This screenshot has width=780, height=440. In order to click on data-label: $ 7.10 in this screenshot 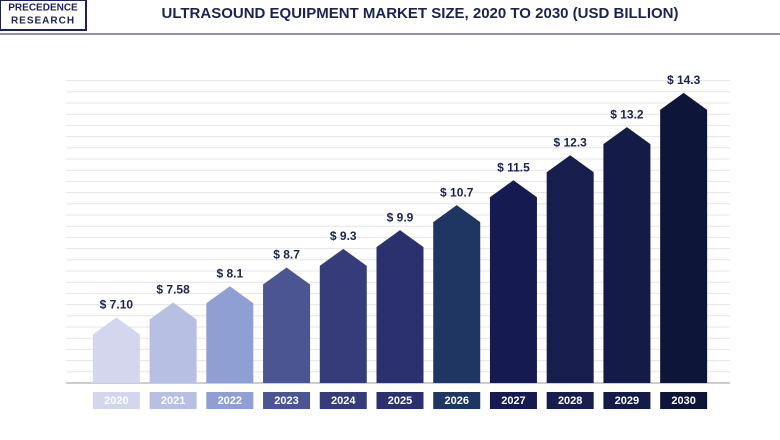, I will do `click(117, 305)`.